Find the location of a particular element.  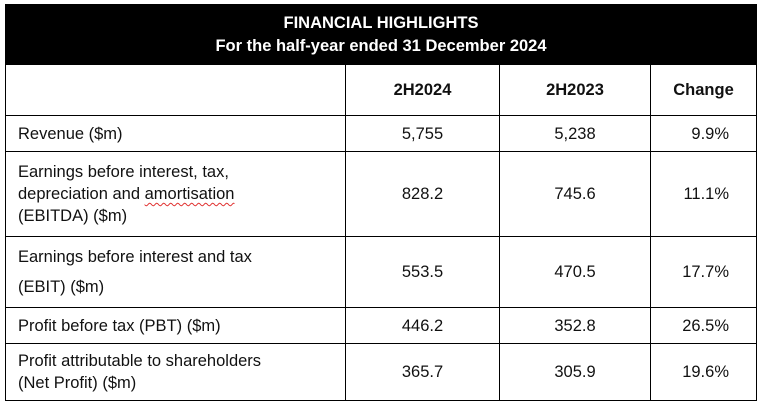

column-header-change: Change is located at coordinates (703, 90).